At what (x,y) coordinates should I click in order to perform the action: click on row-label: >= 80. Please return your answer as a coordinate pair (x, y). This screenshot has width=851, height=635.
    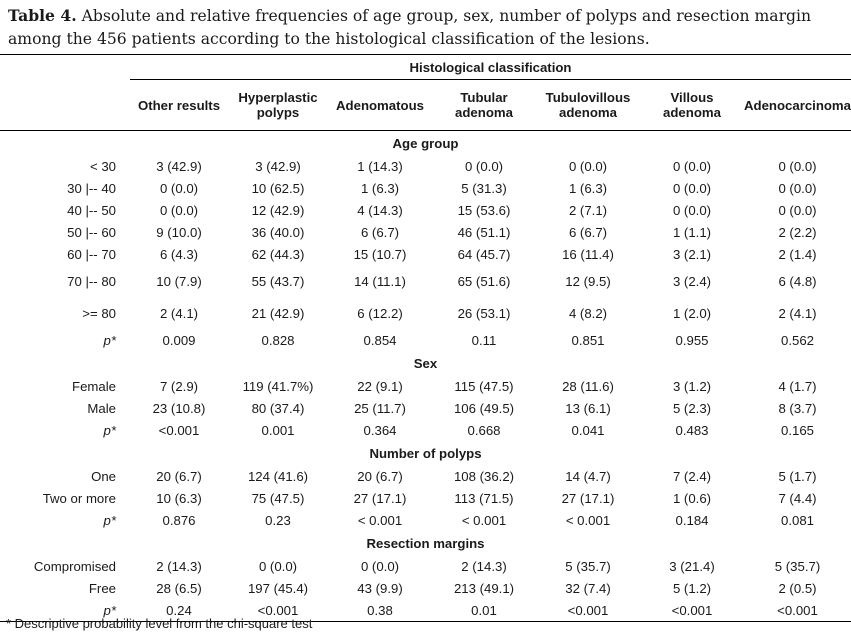
    Looking at the image, I should click on (99, 313).